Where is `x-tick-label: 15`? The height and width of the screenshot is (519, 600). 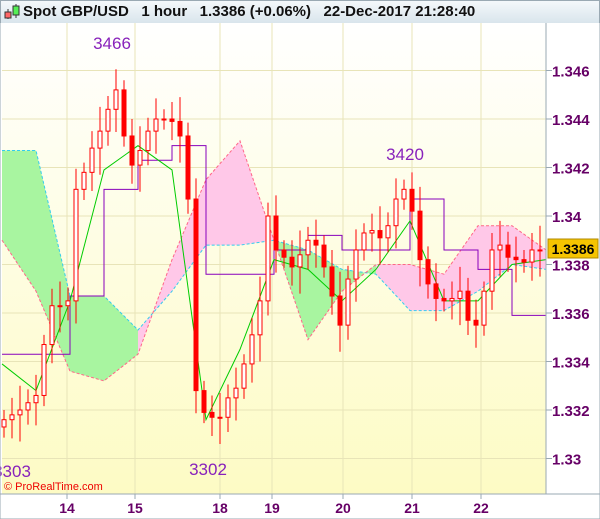 x-tick-label: 15 is located at coordinates (135, 508).